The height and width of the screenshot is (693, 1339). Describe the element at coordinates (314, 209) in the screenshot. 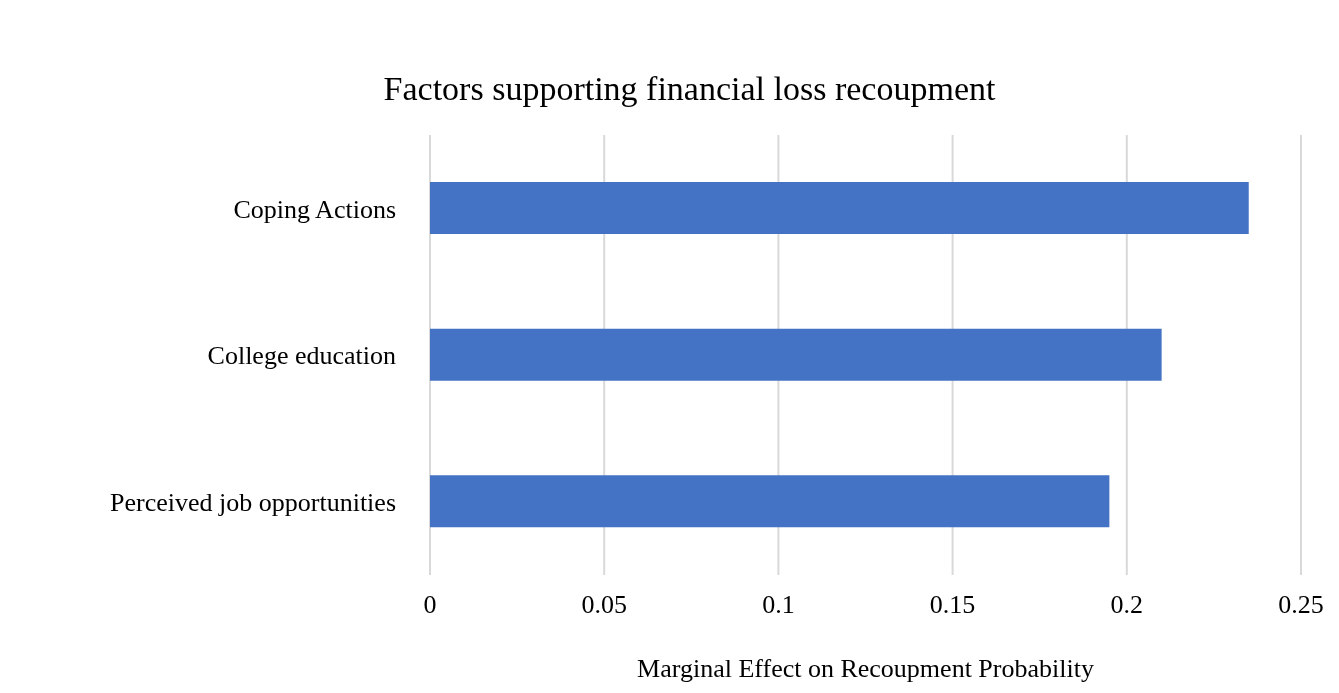

I see `y-tick-label: Coping Actions` at that location.